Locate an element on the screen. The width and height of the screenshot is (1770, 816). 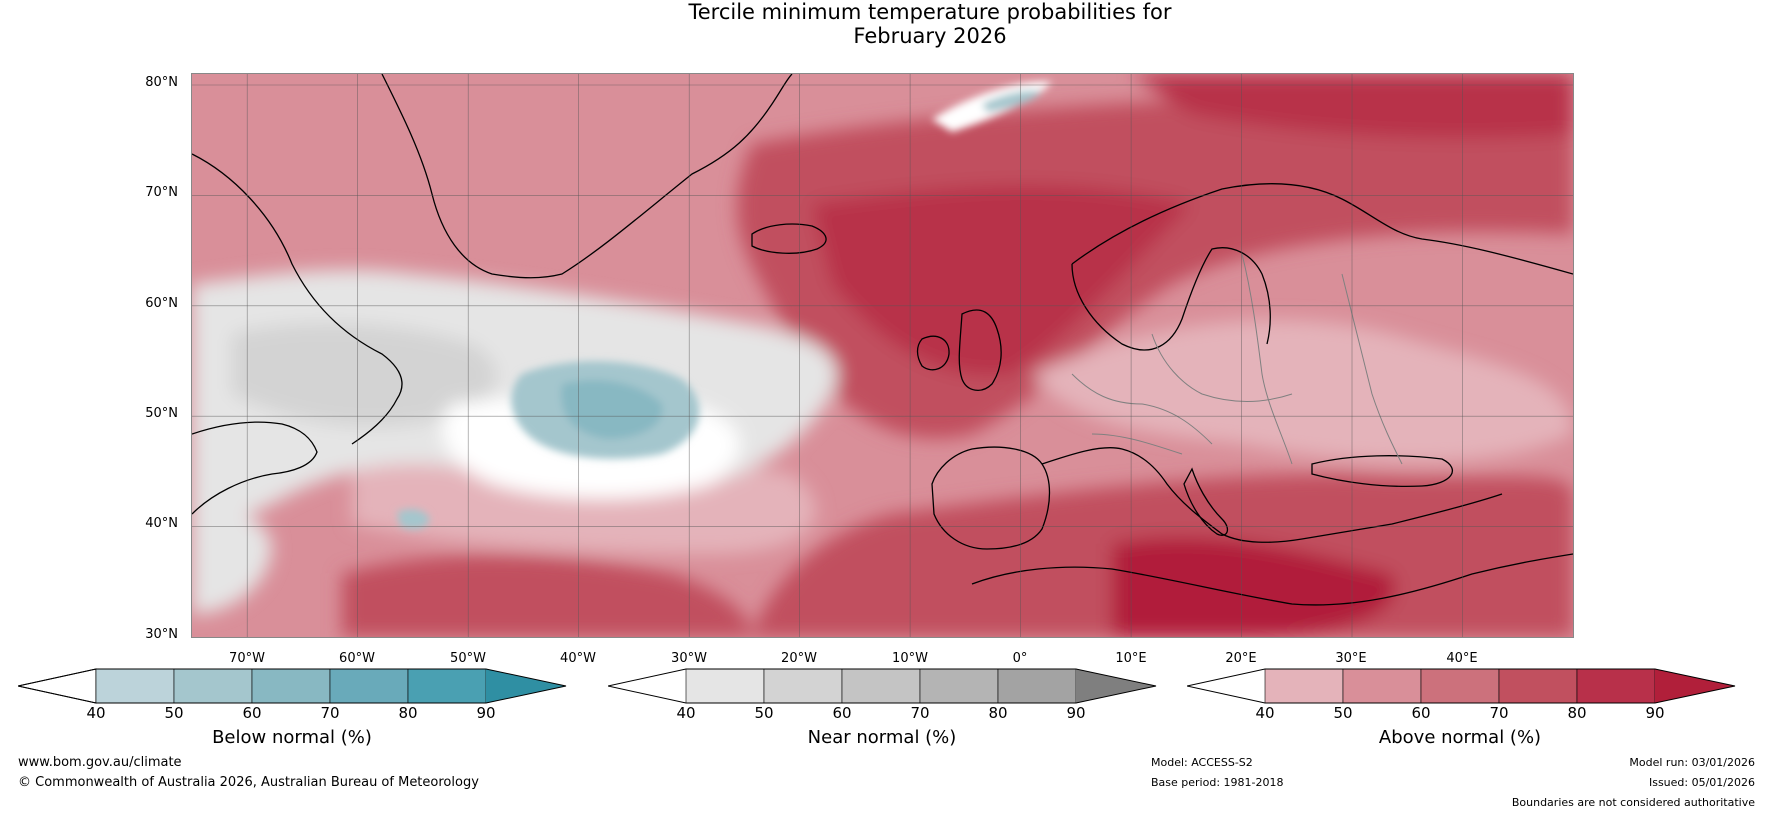
colorbar-above-outline is located at coordinates (1461, 686).